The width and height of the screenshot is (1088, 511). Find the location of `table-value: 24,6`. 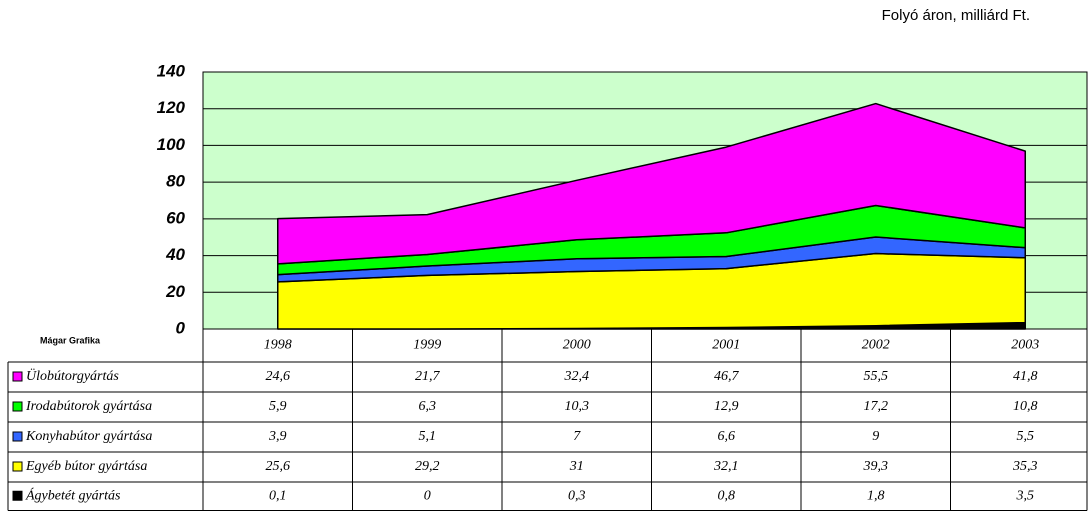

table-value: 24,6 is located at coordinates (278, 376).